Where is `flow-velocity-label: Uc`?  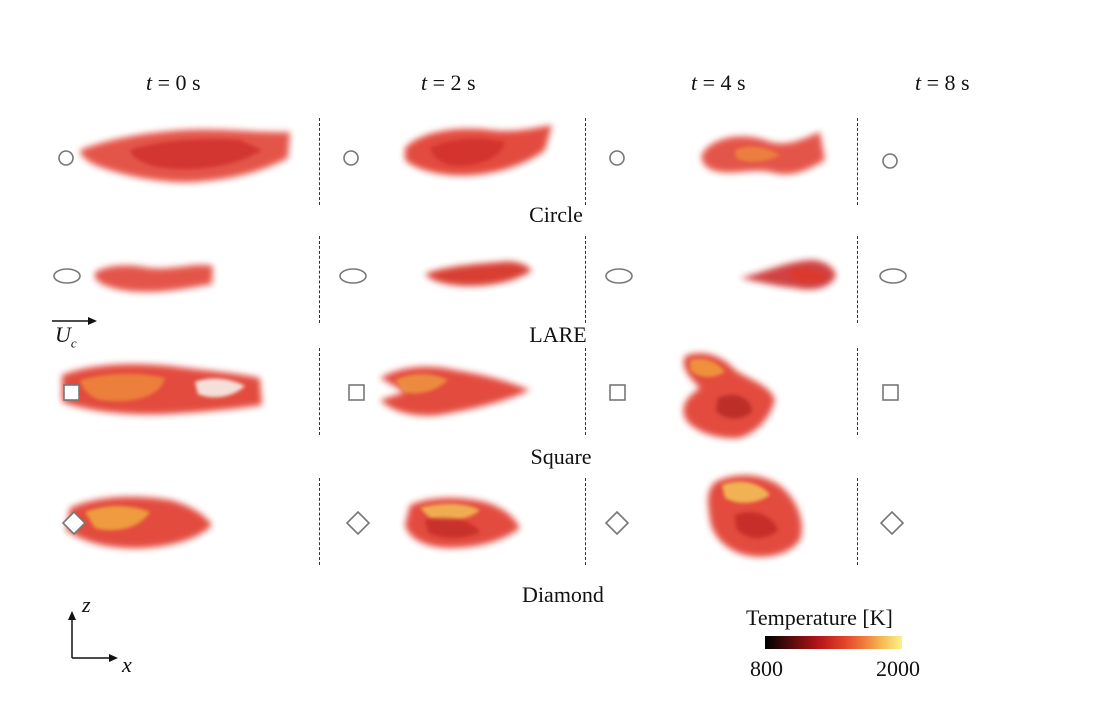 flow-velocity-label: Uc is located at coordinates (66, 336).